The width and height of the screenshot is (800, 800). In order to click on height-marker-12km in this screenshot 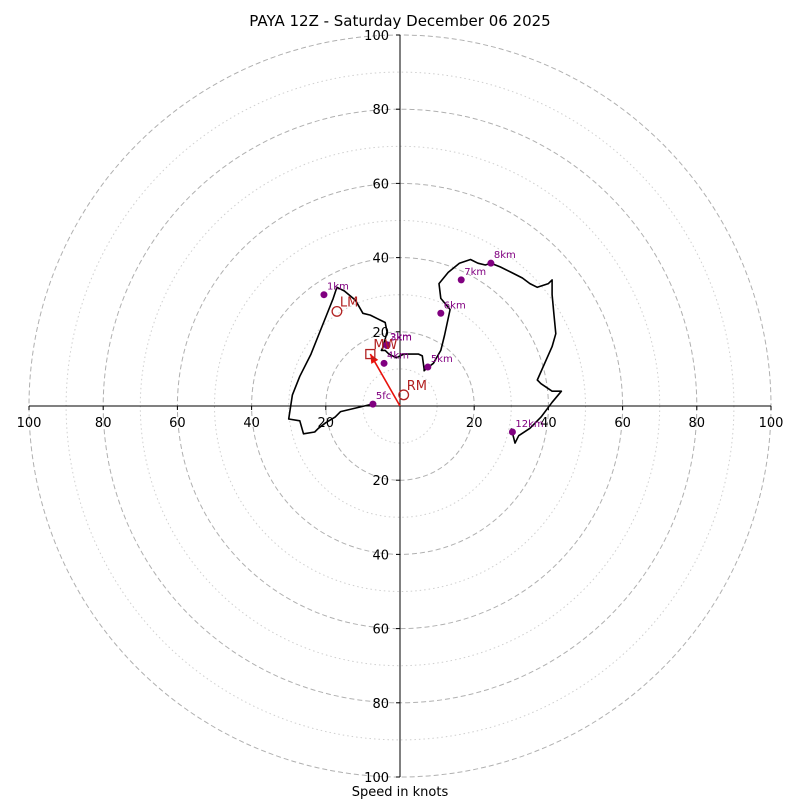, I will do `click(512, 432)`.